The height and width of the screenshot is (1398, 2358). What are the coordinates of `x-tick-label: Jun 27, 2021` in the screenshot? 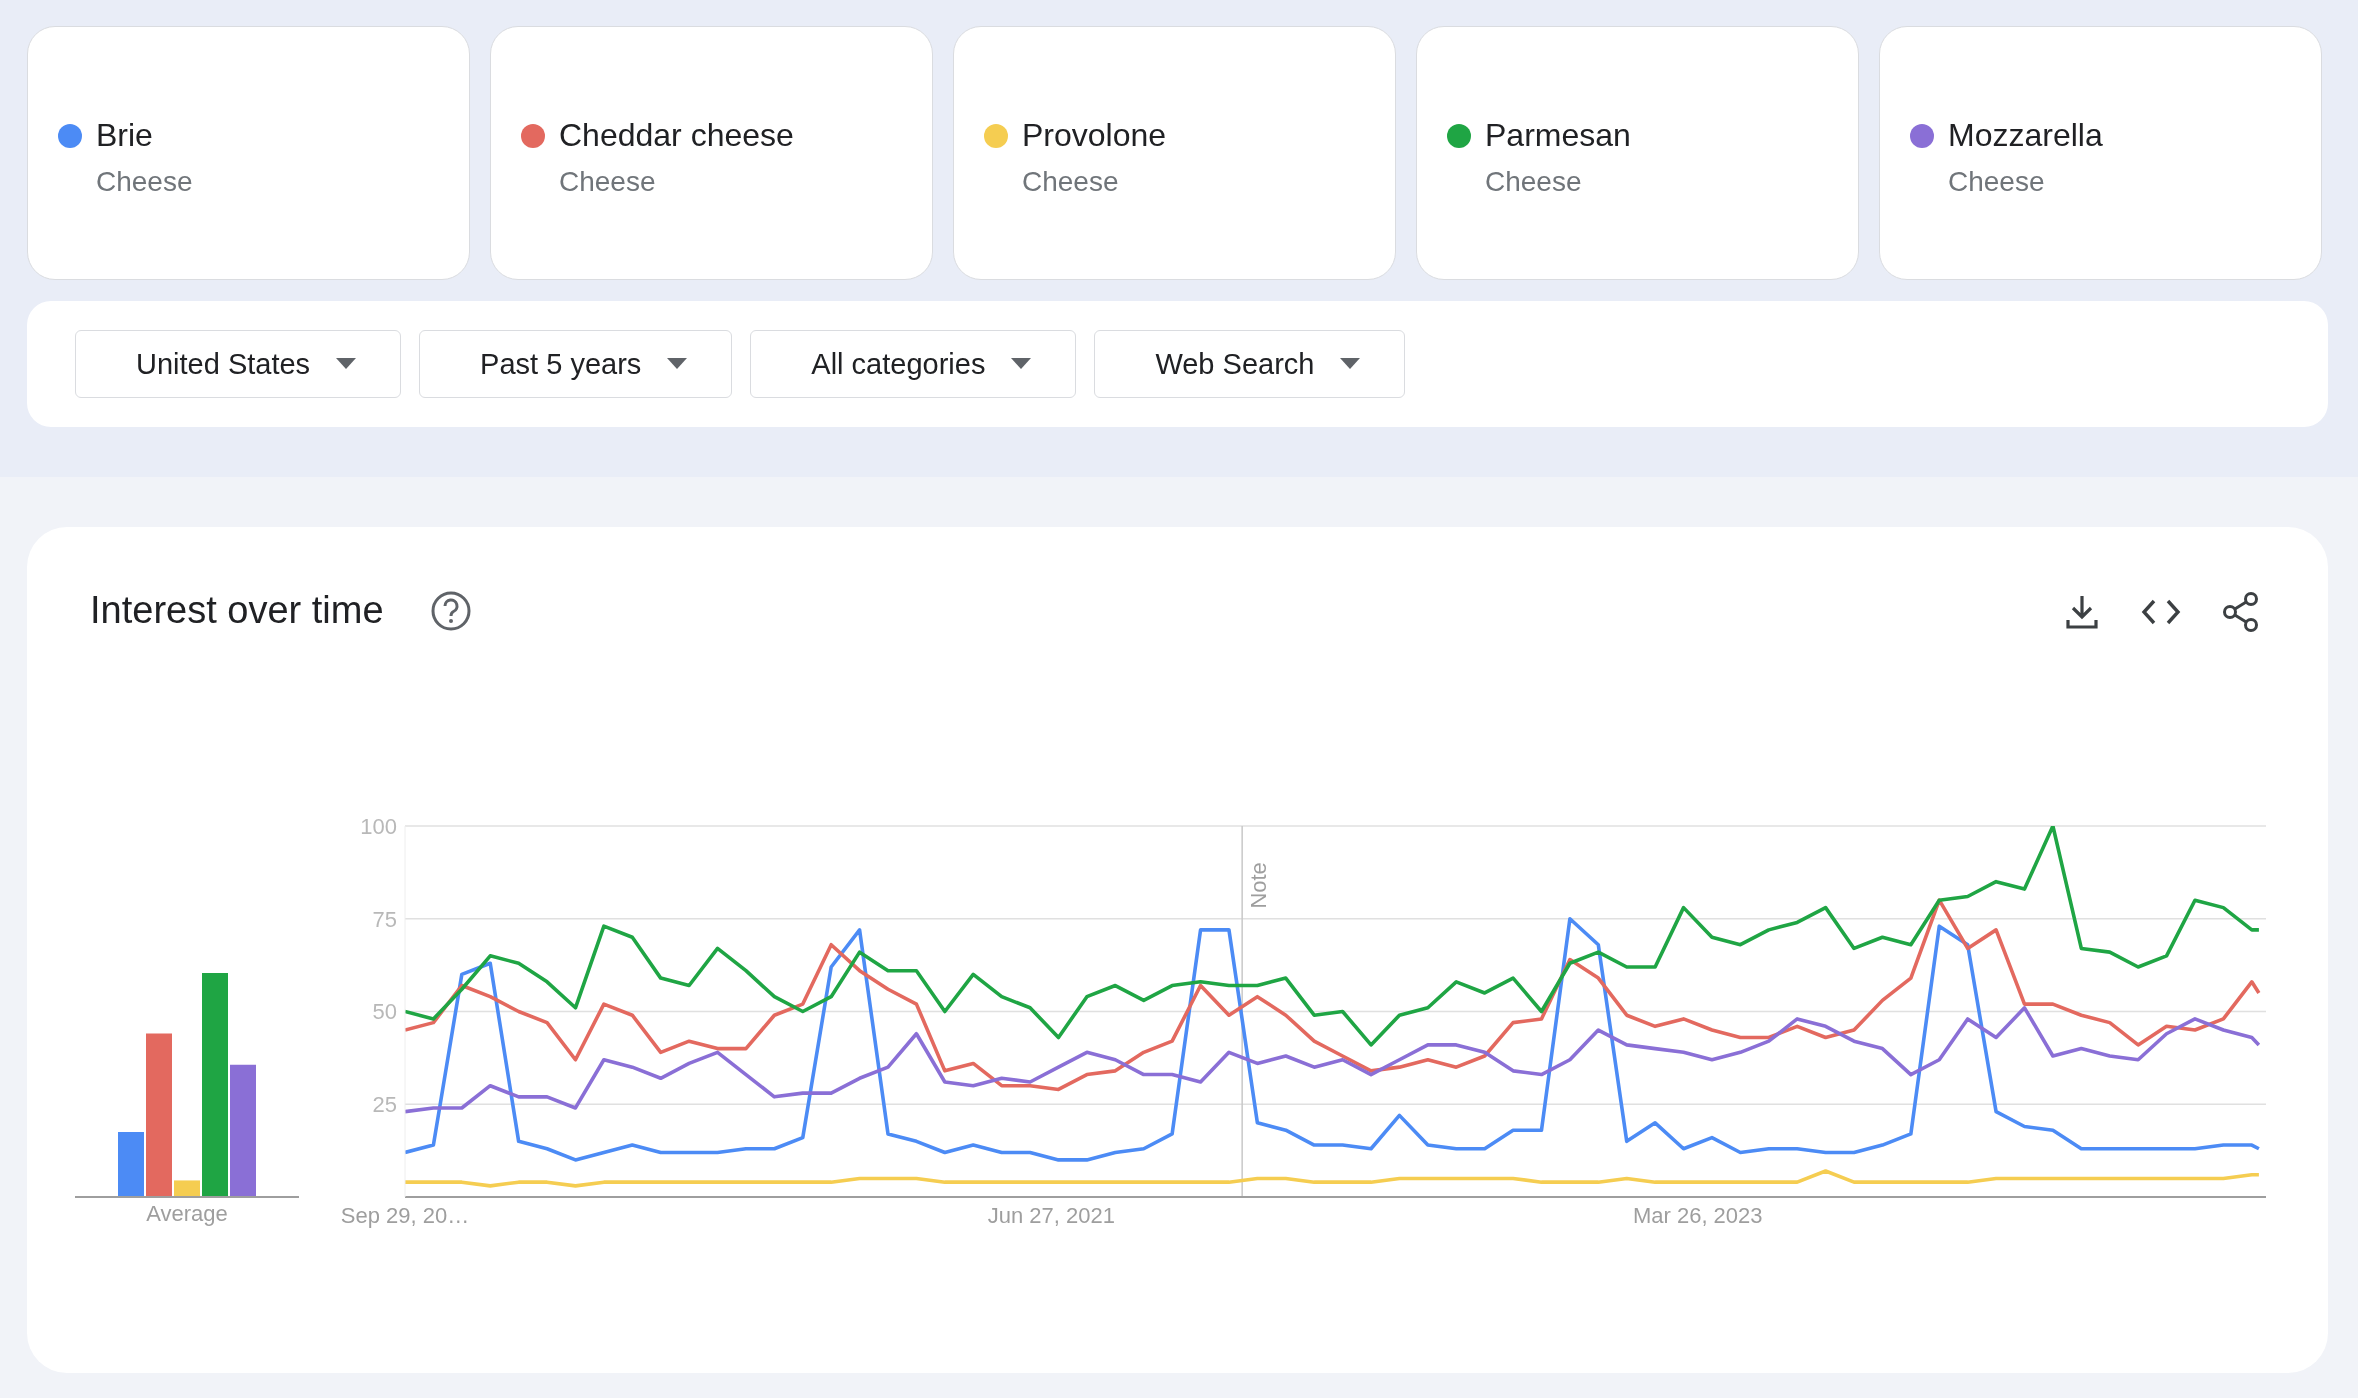 It's located at (1051, 1215).